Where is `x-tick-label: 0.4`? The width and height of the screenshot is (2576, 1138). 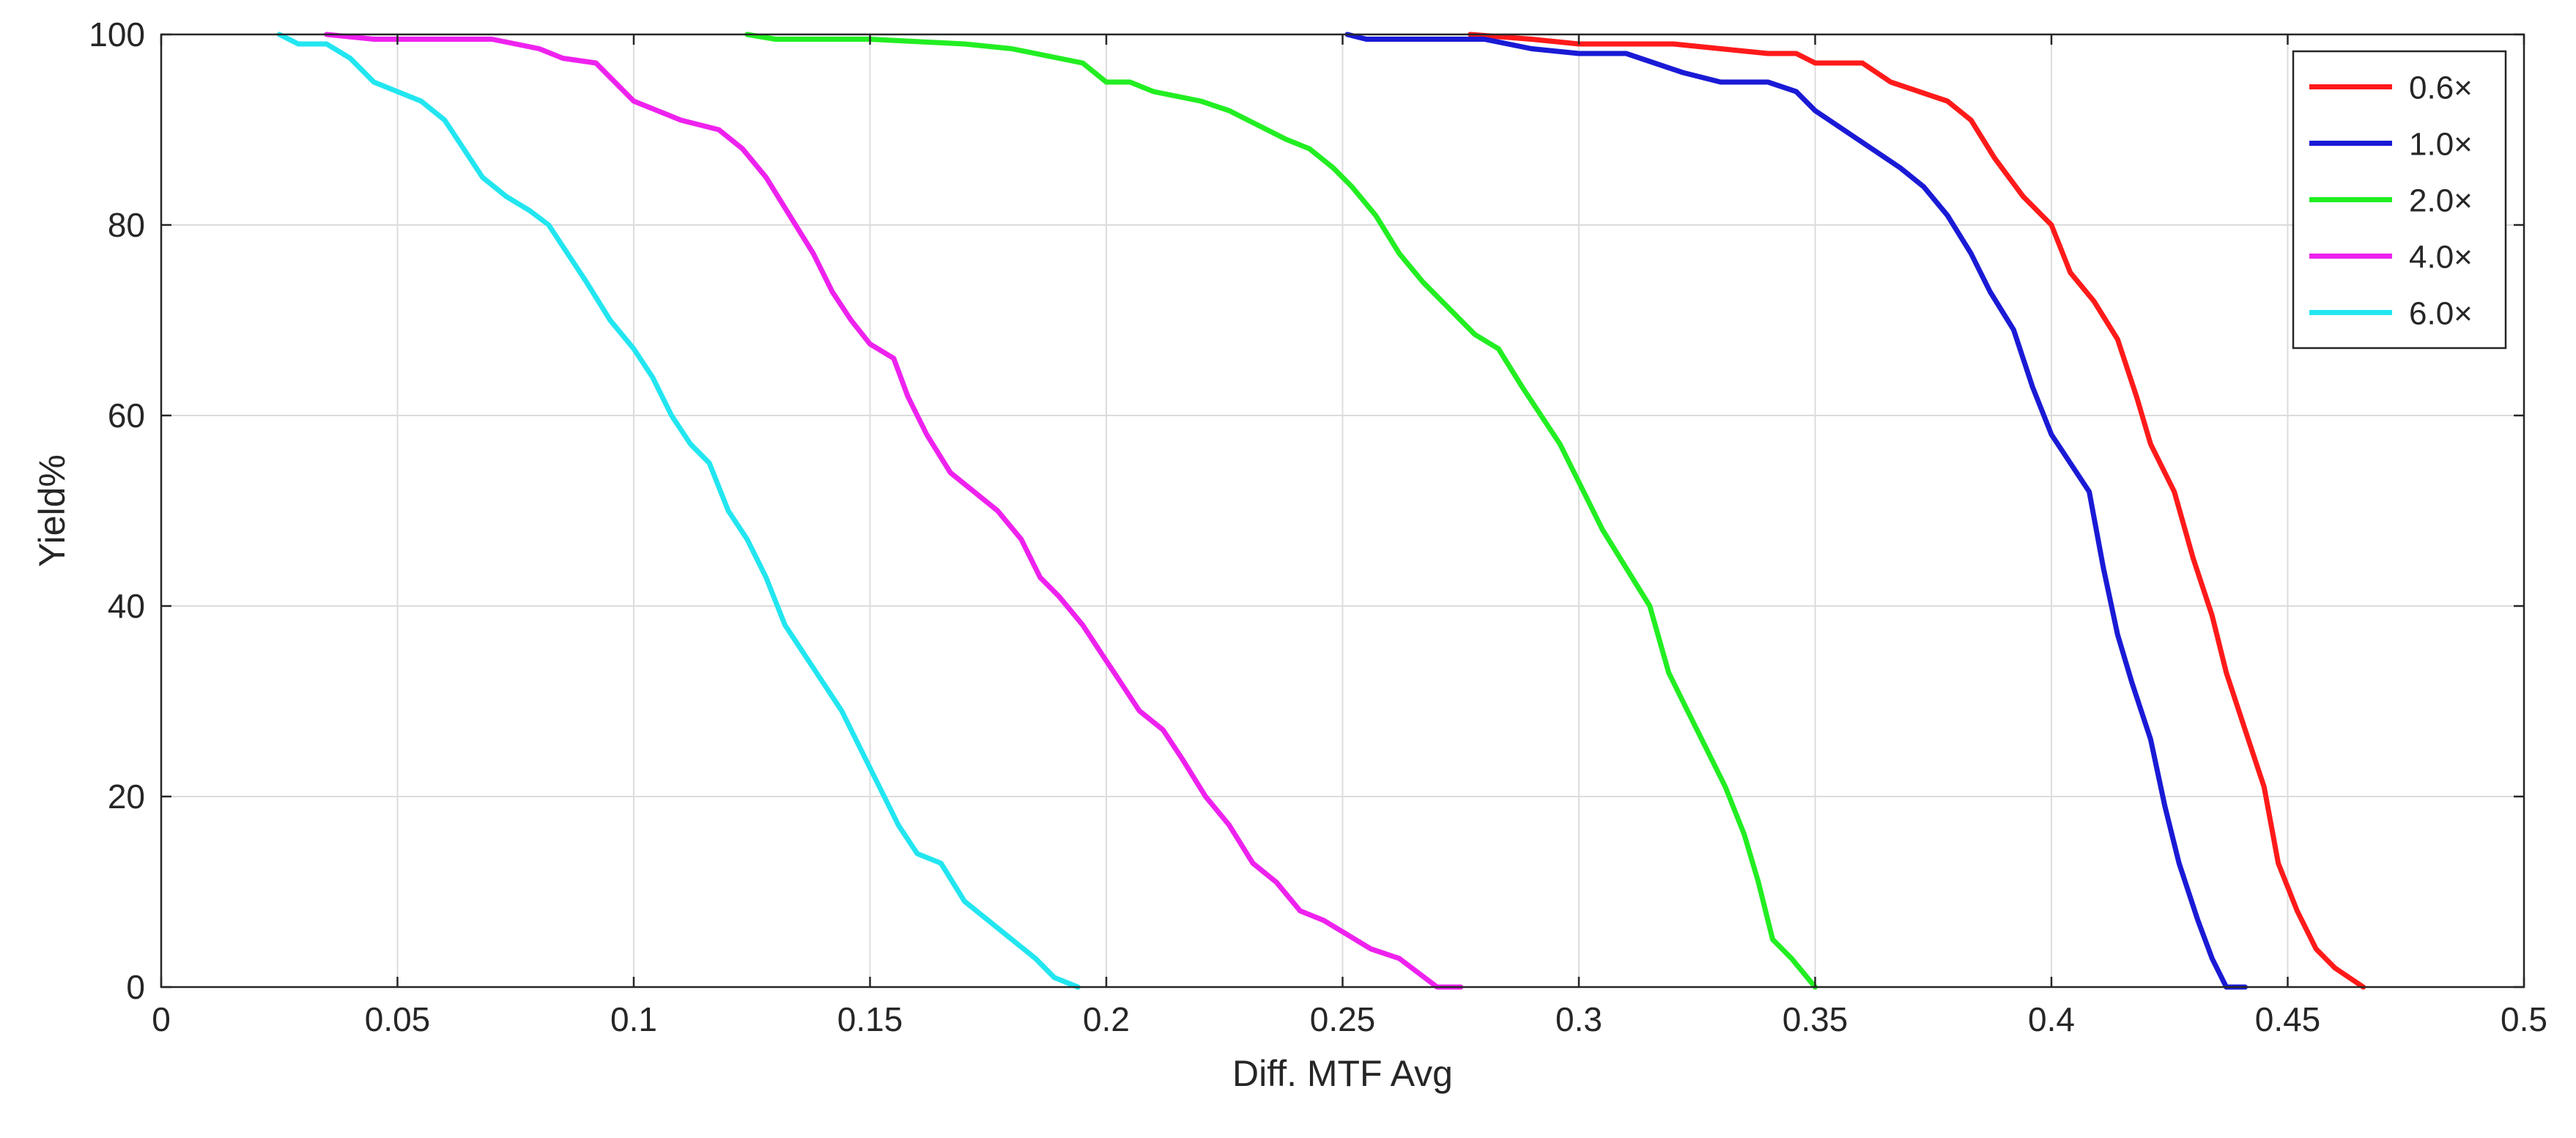 x-tick-label: 0.4 is located at coordinates (2051, 1019).